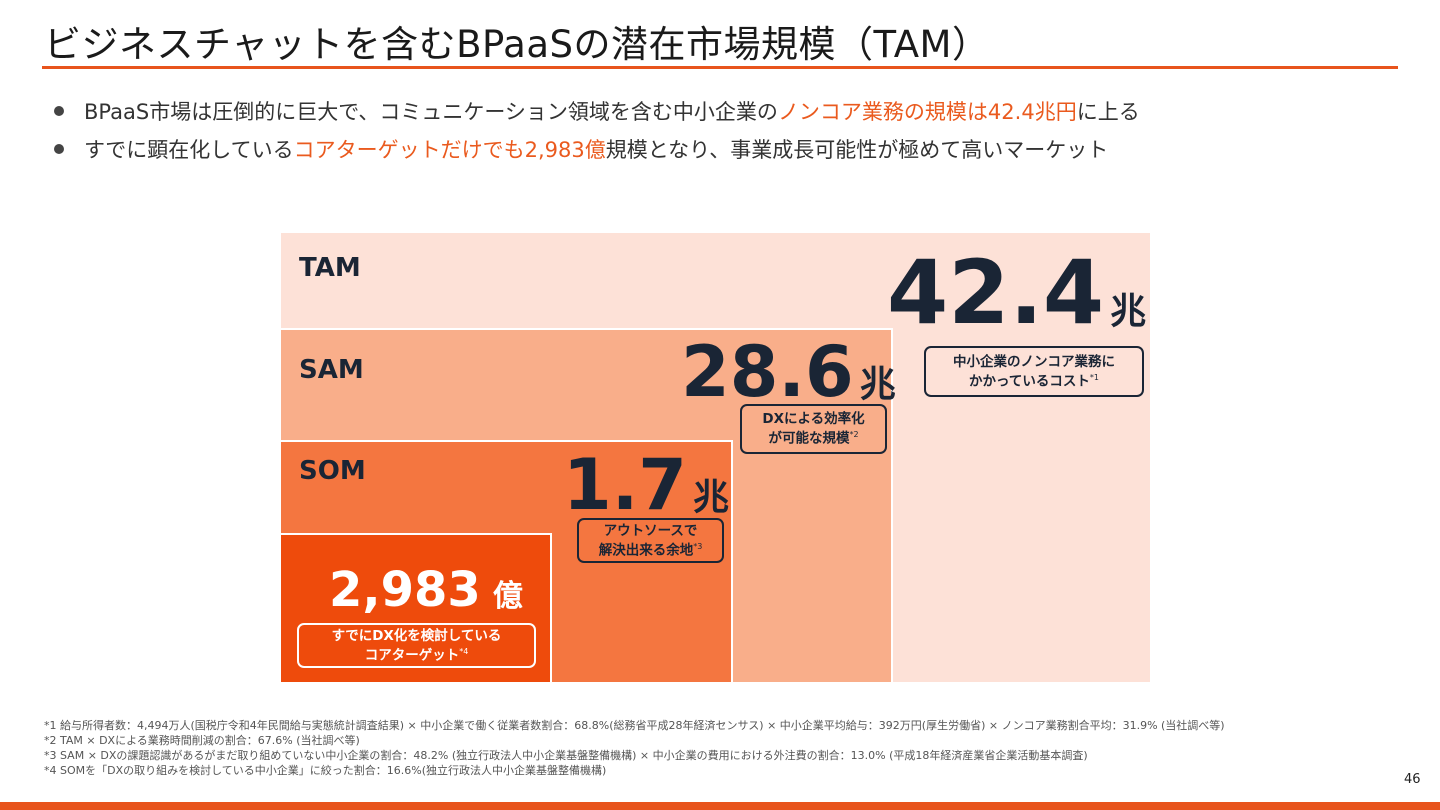  I want to click on core-target-area, so click(416, 607).